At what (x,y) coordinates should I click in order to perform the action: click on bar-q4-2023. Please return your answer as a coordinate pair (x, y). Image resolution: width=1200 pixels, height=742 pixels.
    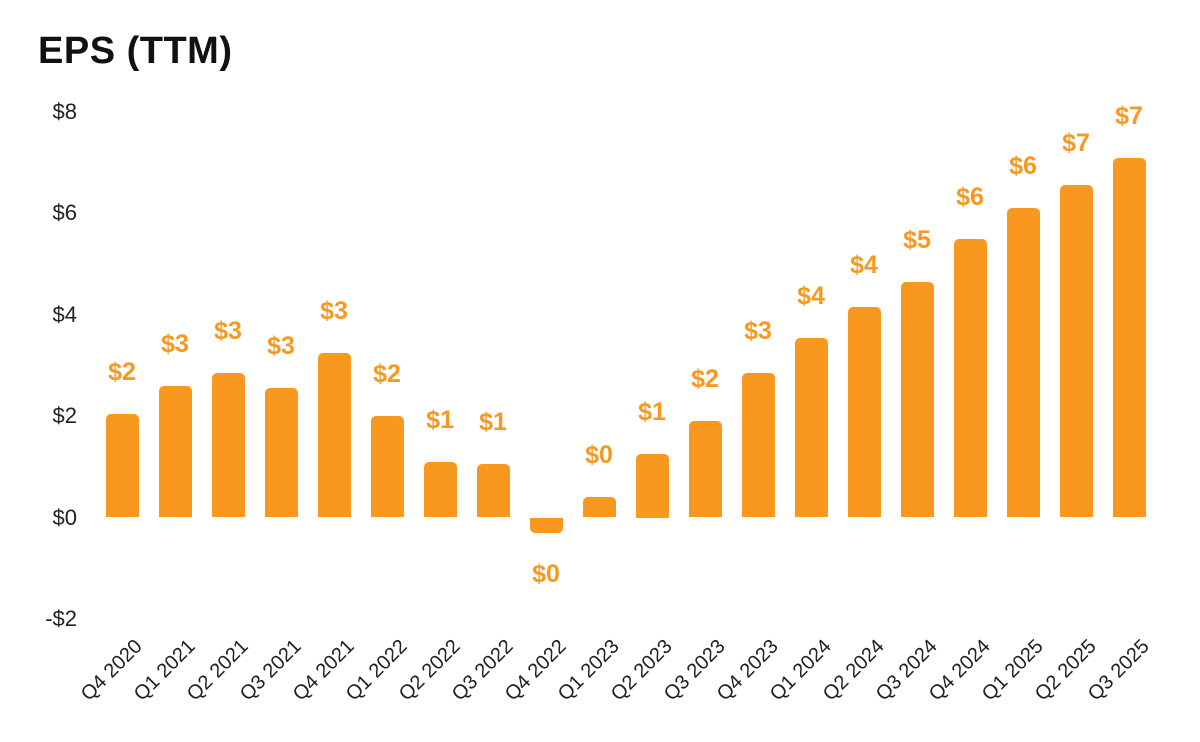
    Looking at the image, I should click on (758, 445).